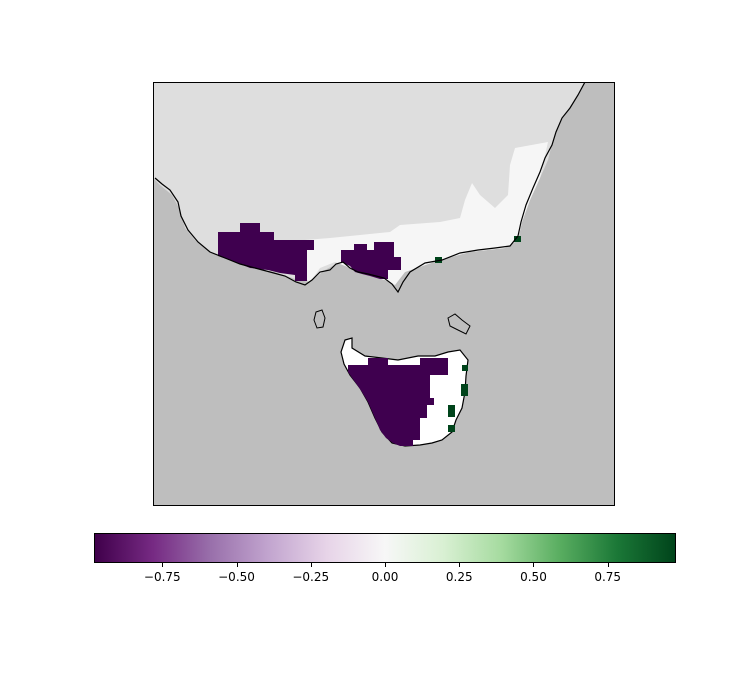 Image resolution: width=750 pixels, height=688 pixels. I want to click on negative-cells-west, so click(266, 252).